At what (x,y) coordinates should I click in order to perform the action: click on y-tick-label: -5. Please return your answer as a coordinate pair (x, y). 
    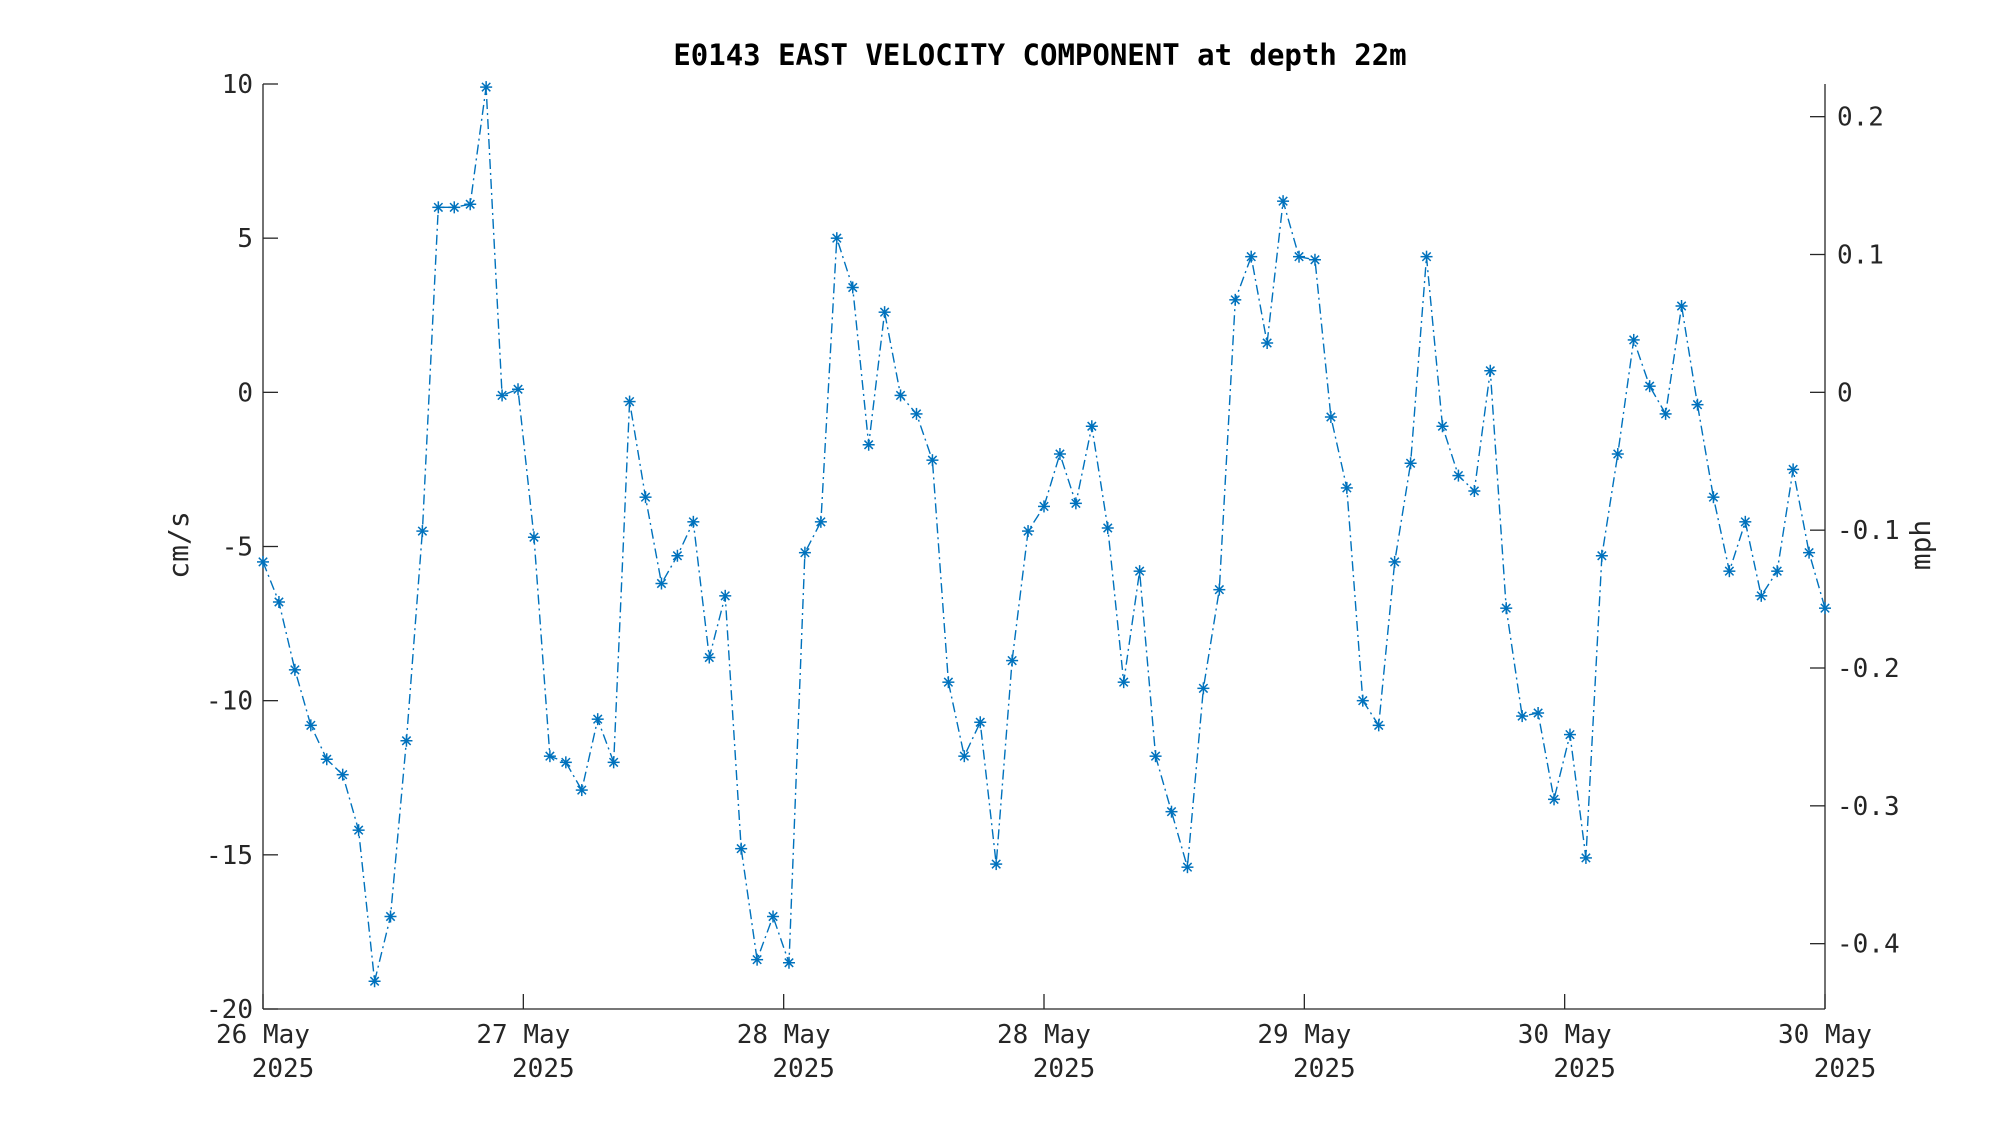
    Looking at the image, I should click on (237, 548).